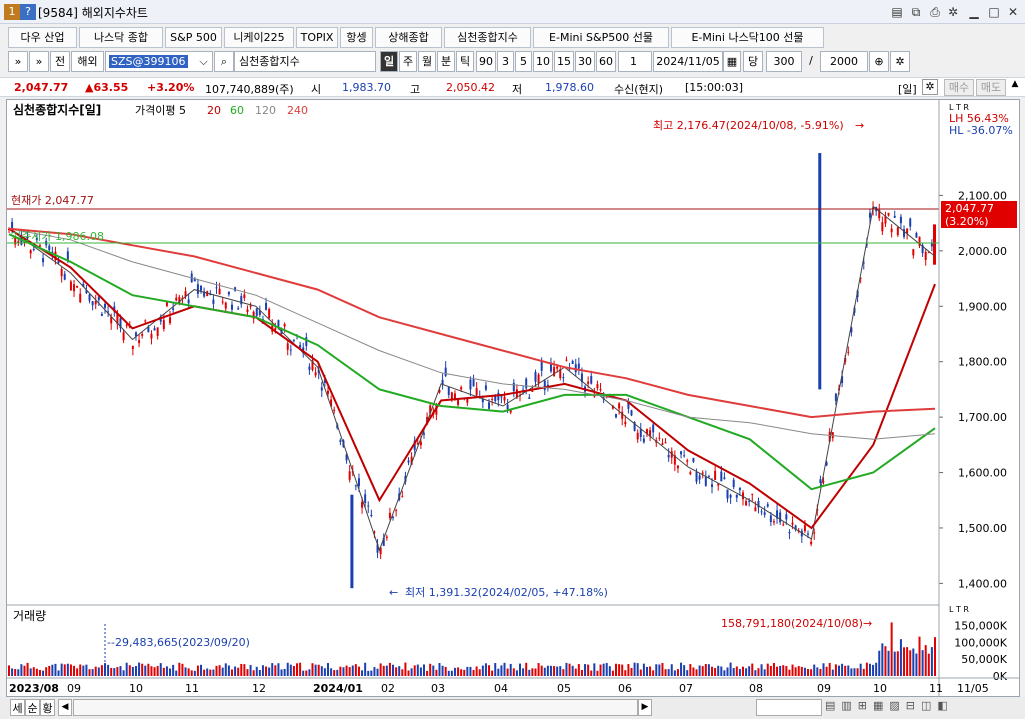 The height and width of the screenshot is (719, 1025). I want to click on tab-nikkei: 니케이225, so click(259, 37).